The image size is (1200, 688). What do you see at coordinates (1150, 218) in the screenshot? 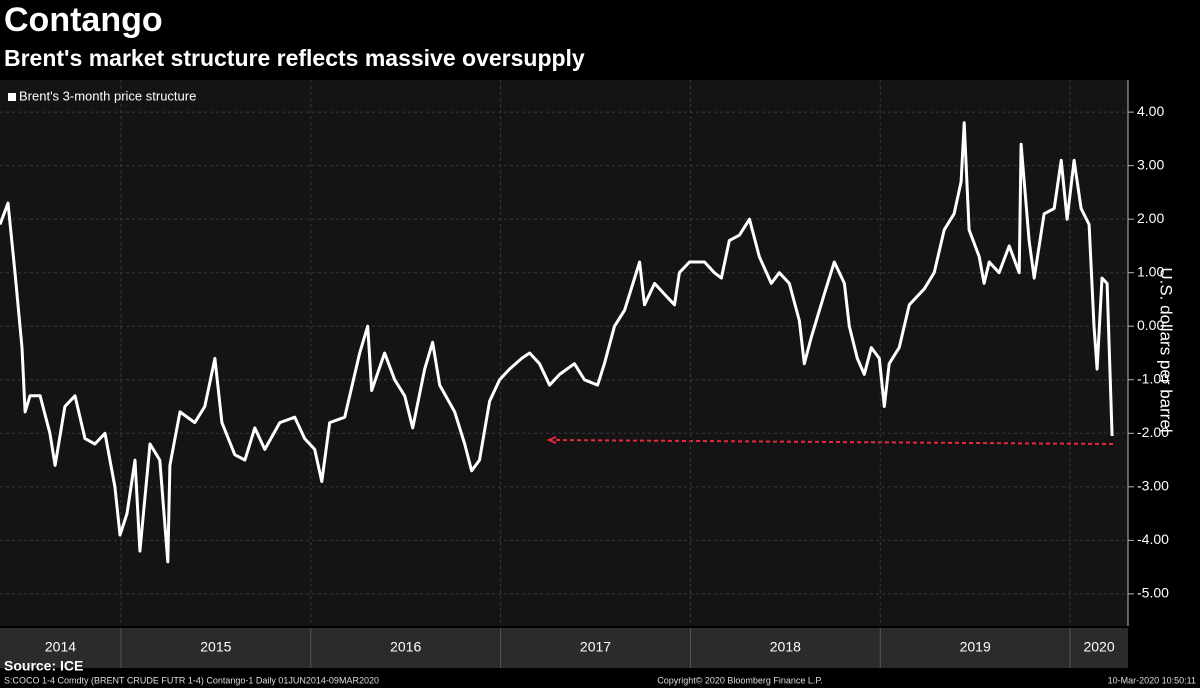
I see `y-tick-label: 2.00` at bounding box center [1150, 218].